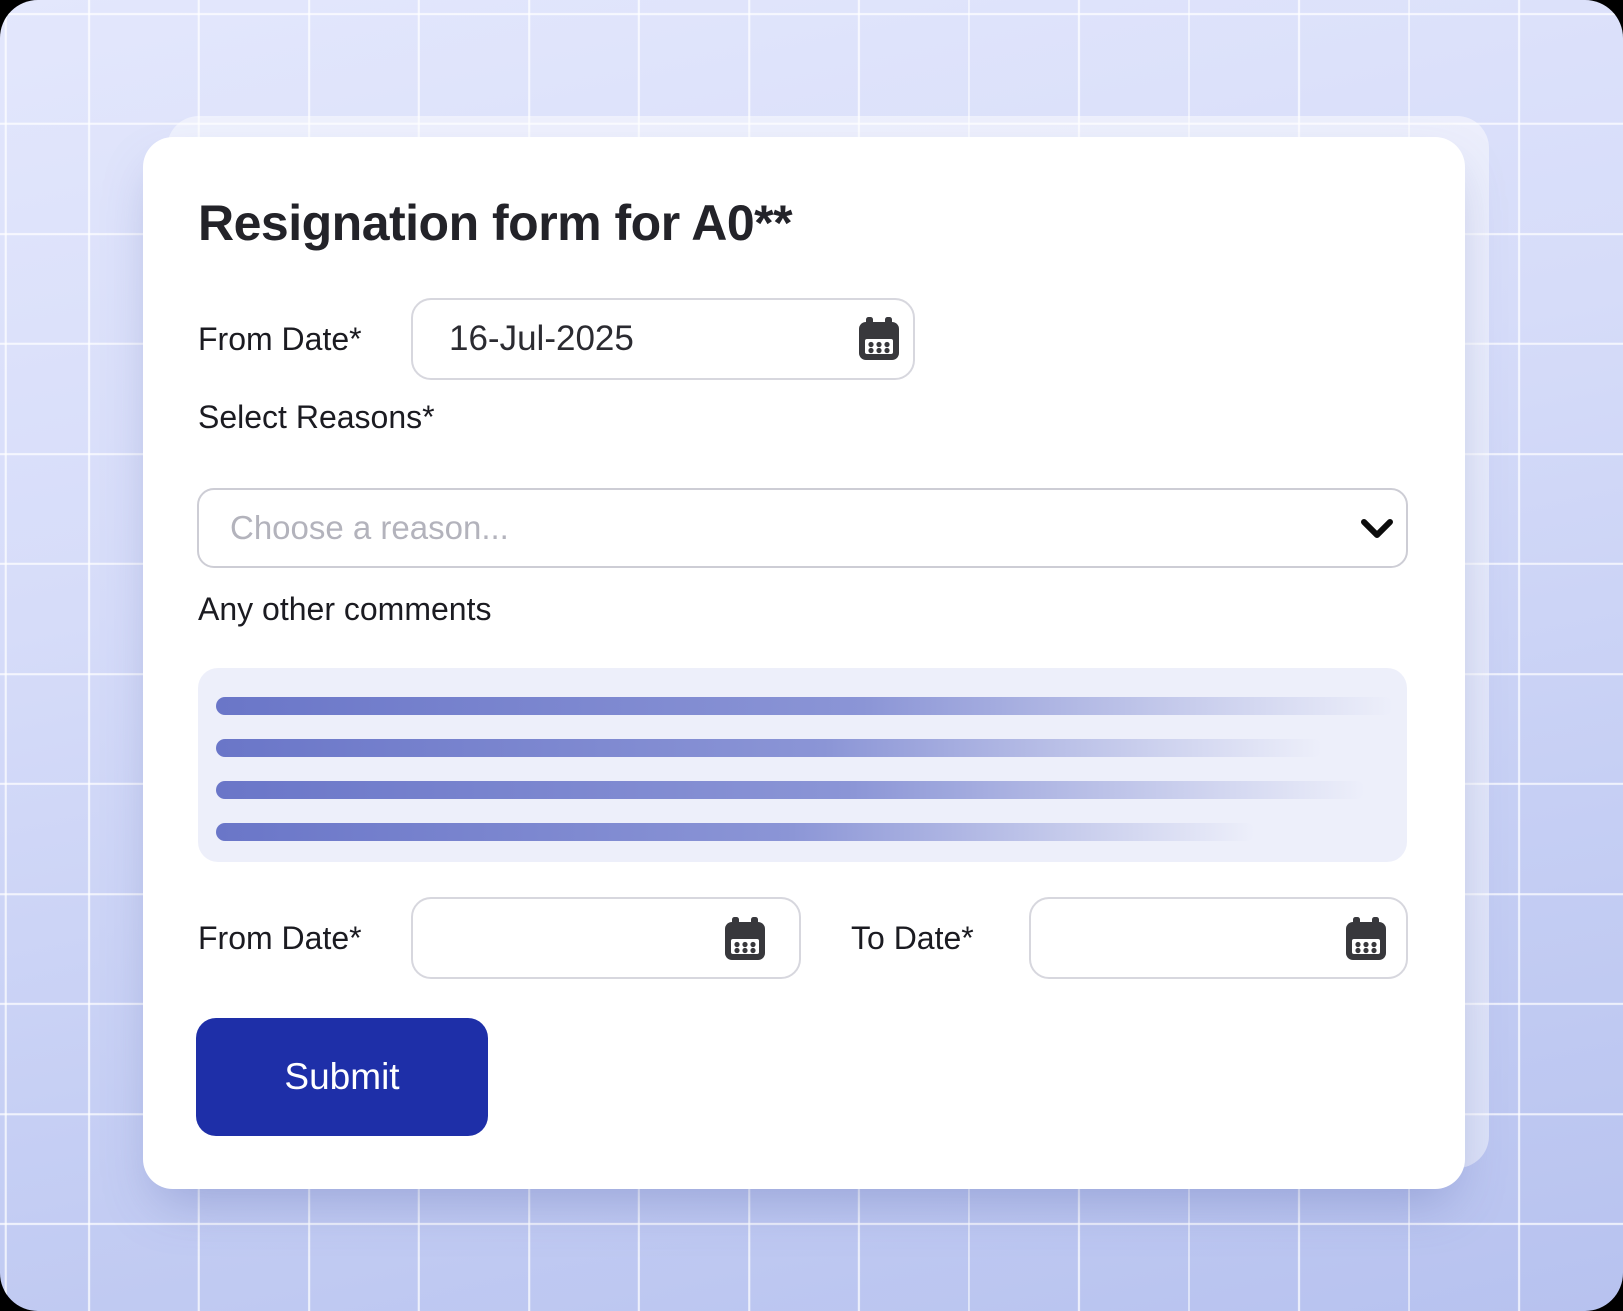 This screenshot has height=1311, width=1623. Describe the element at coordinates (345, 609) in the screenshot. I see `comments-label: Any other comments` at that location.